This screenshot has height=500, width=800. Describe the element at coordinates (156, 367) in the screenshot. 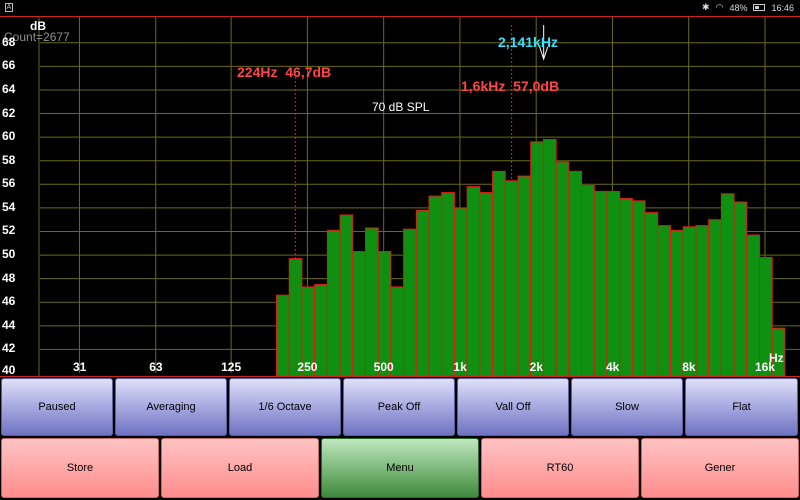

I see `x-tick-label: 63` at that location.